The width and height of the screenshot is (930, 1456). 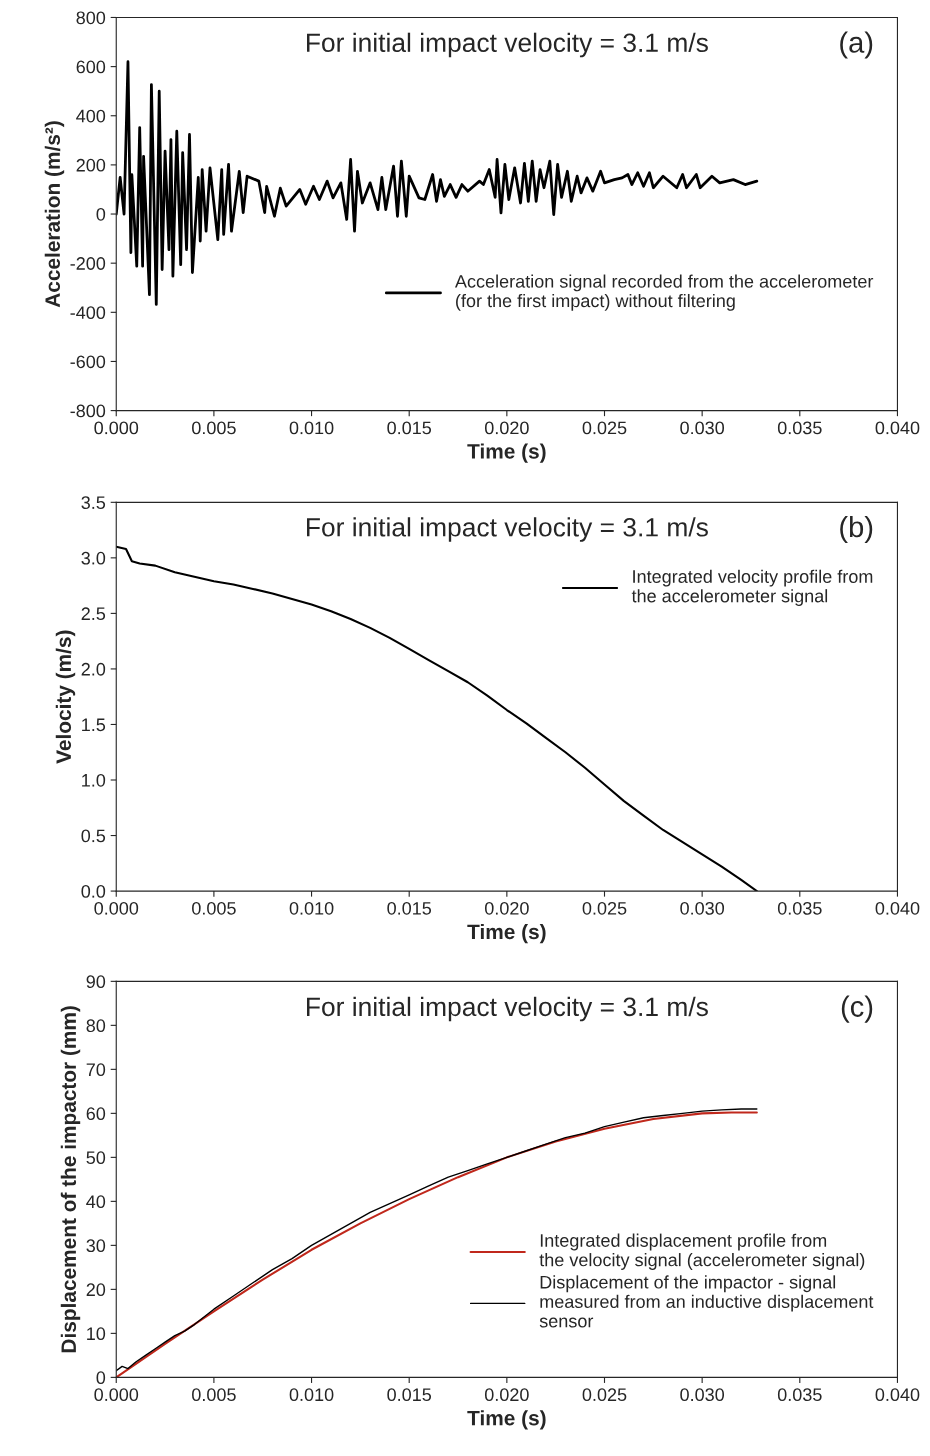 What do you see at coordinates (96, 1070) in the screenshot?
I see `y-tick-label: 70` at bounding box center [96, 1070].